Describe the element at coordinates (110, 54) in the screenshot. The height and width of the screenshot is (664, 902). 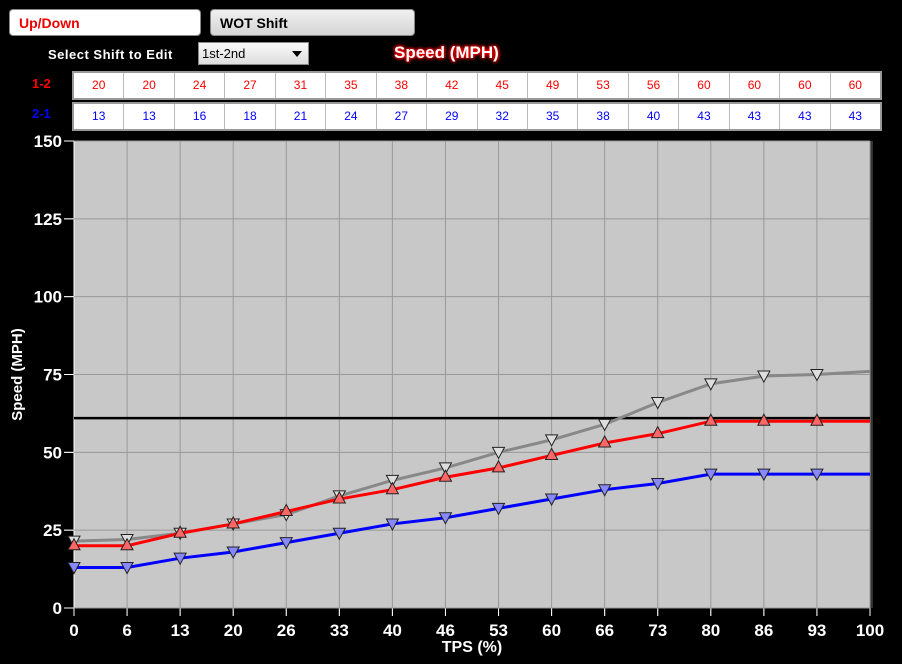
I see `select-shift-label: Select Shift to Edit` at that location.